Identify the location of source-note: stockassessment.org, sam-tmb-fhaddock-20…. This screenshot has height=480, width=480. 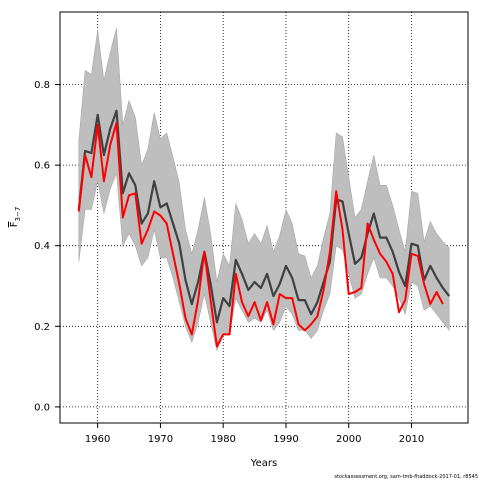
(406, 477).